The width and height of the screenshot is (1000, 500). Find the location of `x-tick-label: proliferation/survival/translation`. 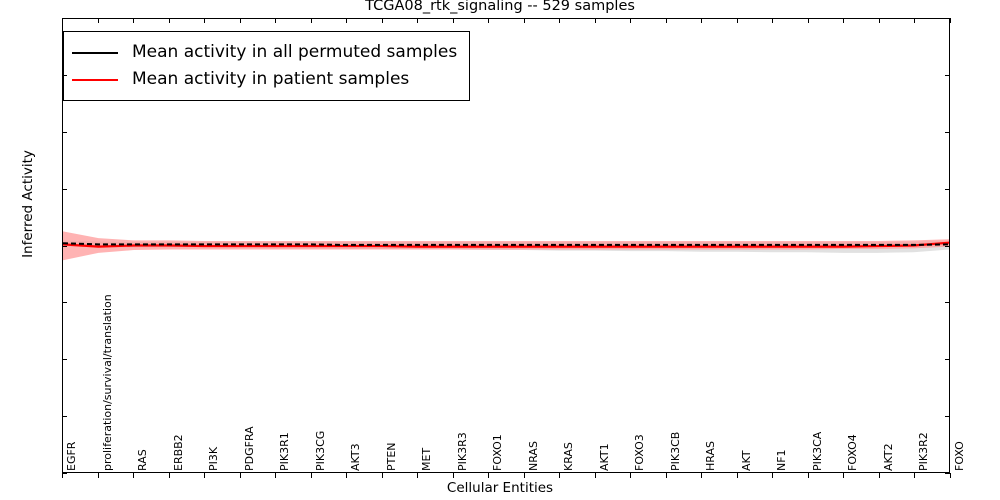

x-tick-label: proliferation/survival/translation is located at coordinates (107, 382).